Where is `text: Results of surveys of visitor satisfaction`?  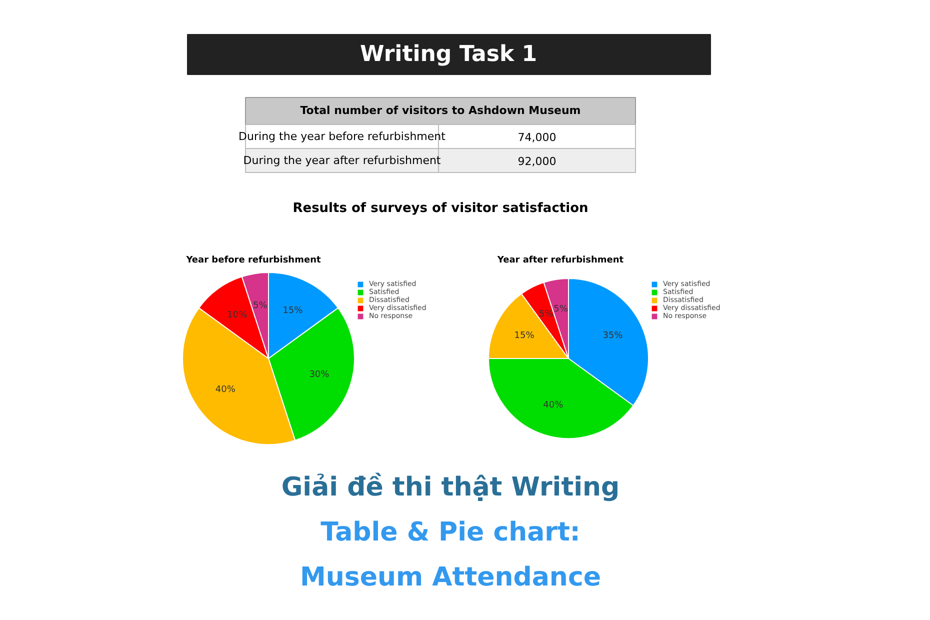 text: Results of surveys of visitor satisfaction is located at coordinates (440, 208).